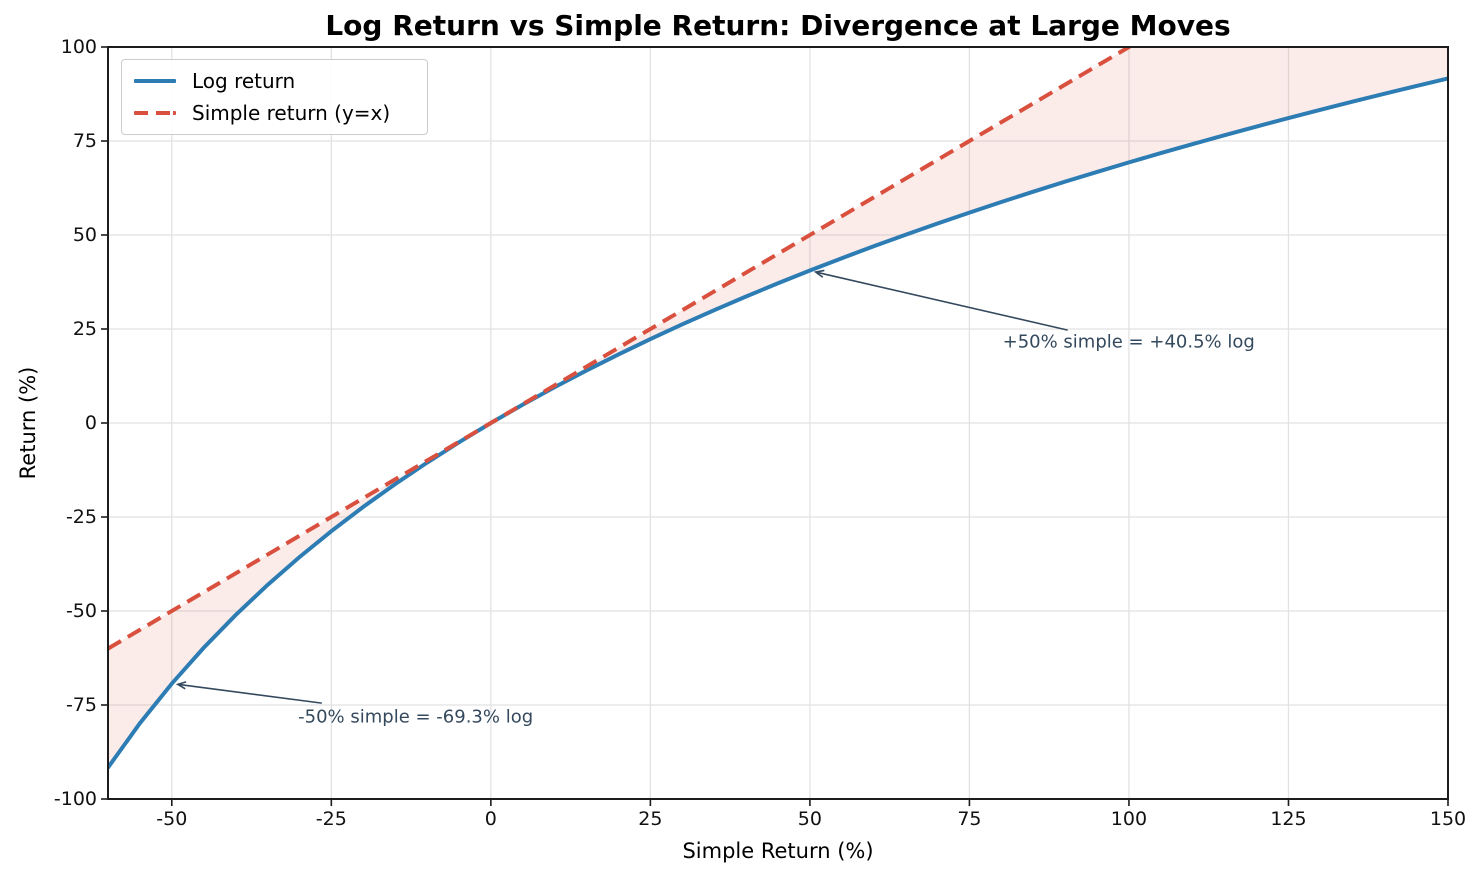 The width and height of the screenshot is (1482, 880). I want to click on x-tick-label: 25, so click(650, 819).